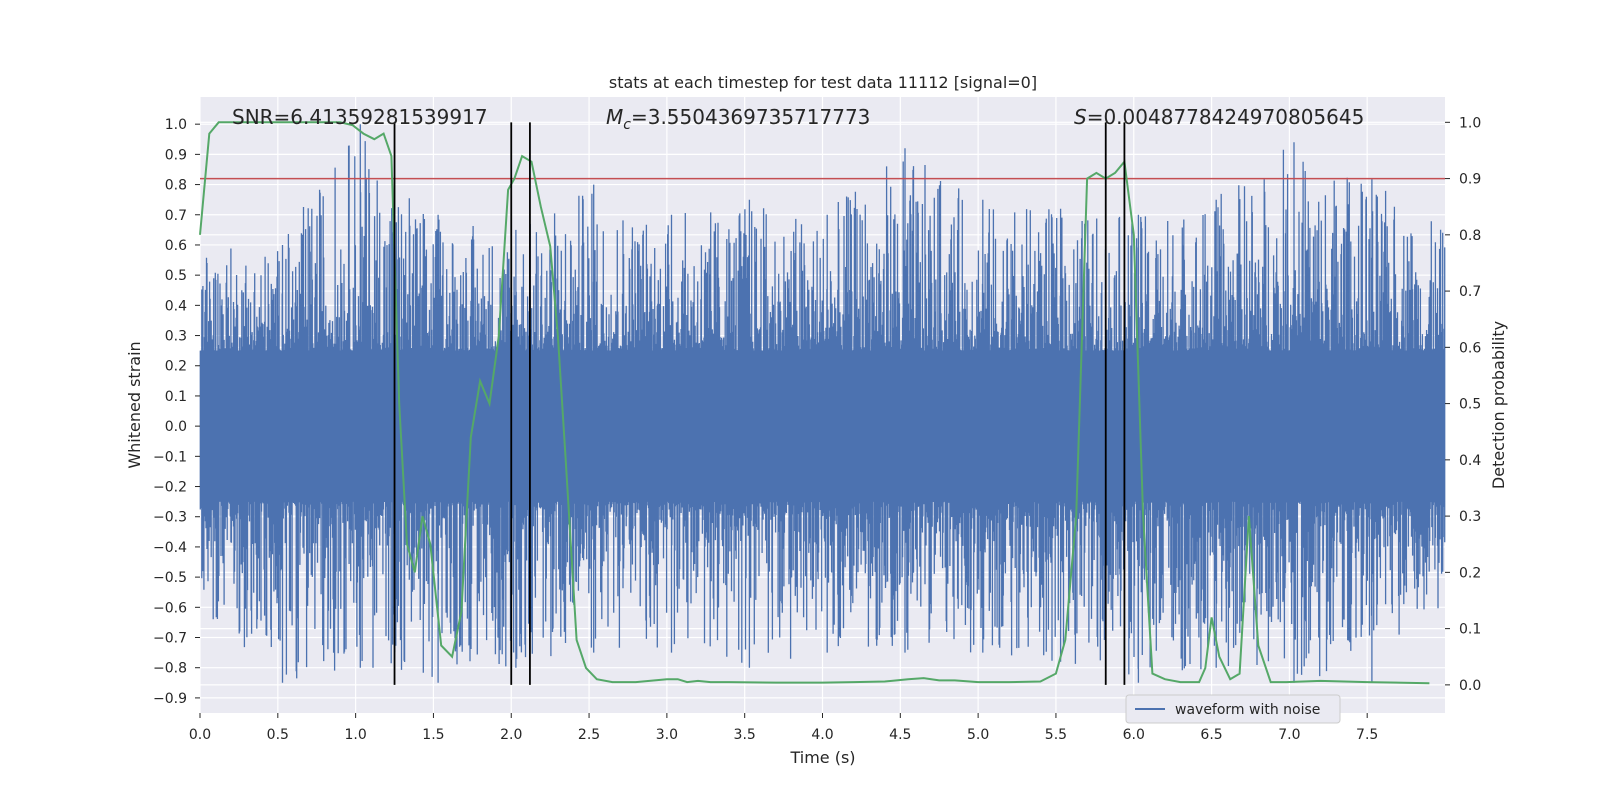  What do you see at coordinates (1470, 180) in the screenshot?
I see `tick-label-y-right: 0.9` at bounding box center [1470, 180].